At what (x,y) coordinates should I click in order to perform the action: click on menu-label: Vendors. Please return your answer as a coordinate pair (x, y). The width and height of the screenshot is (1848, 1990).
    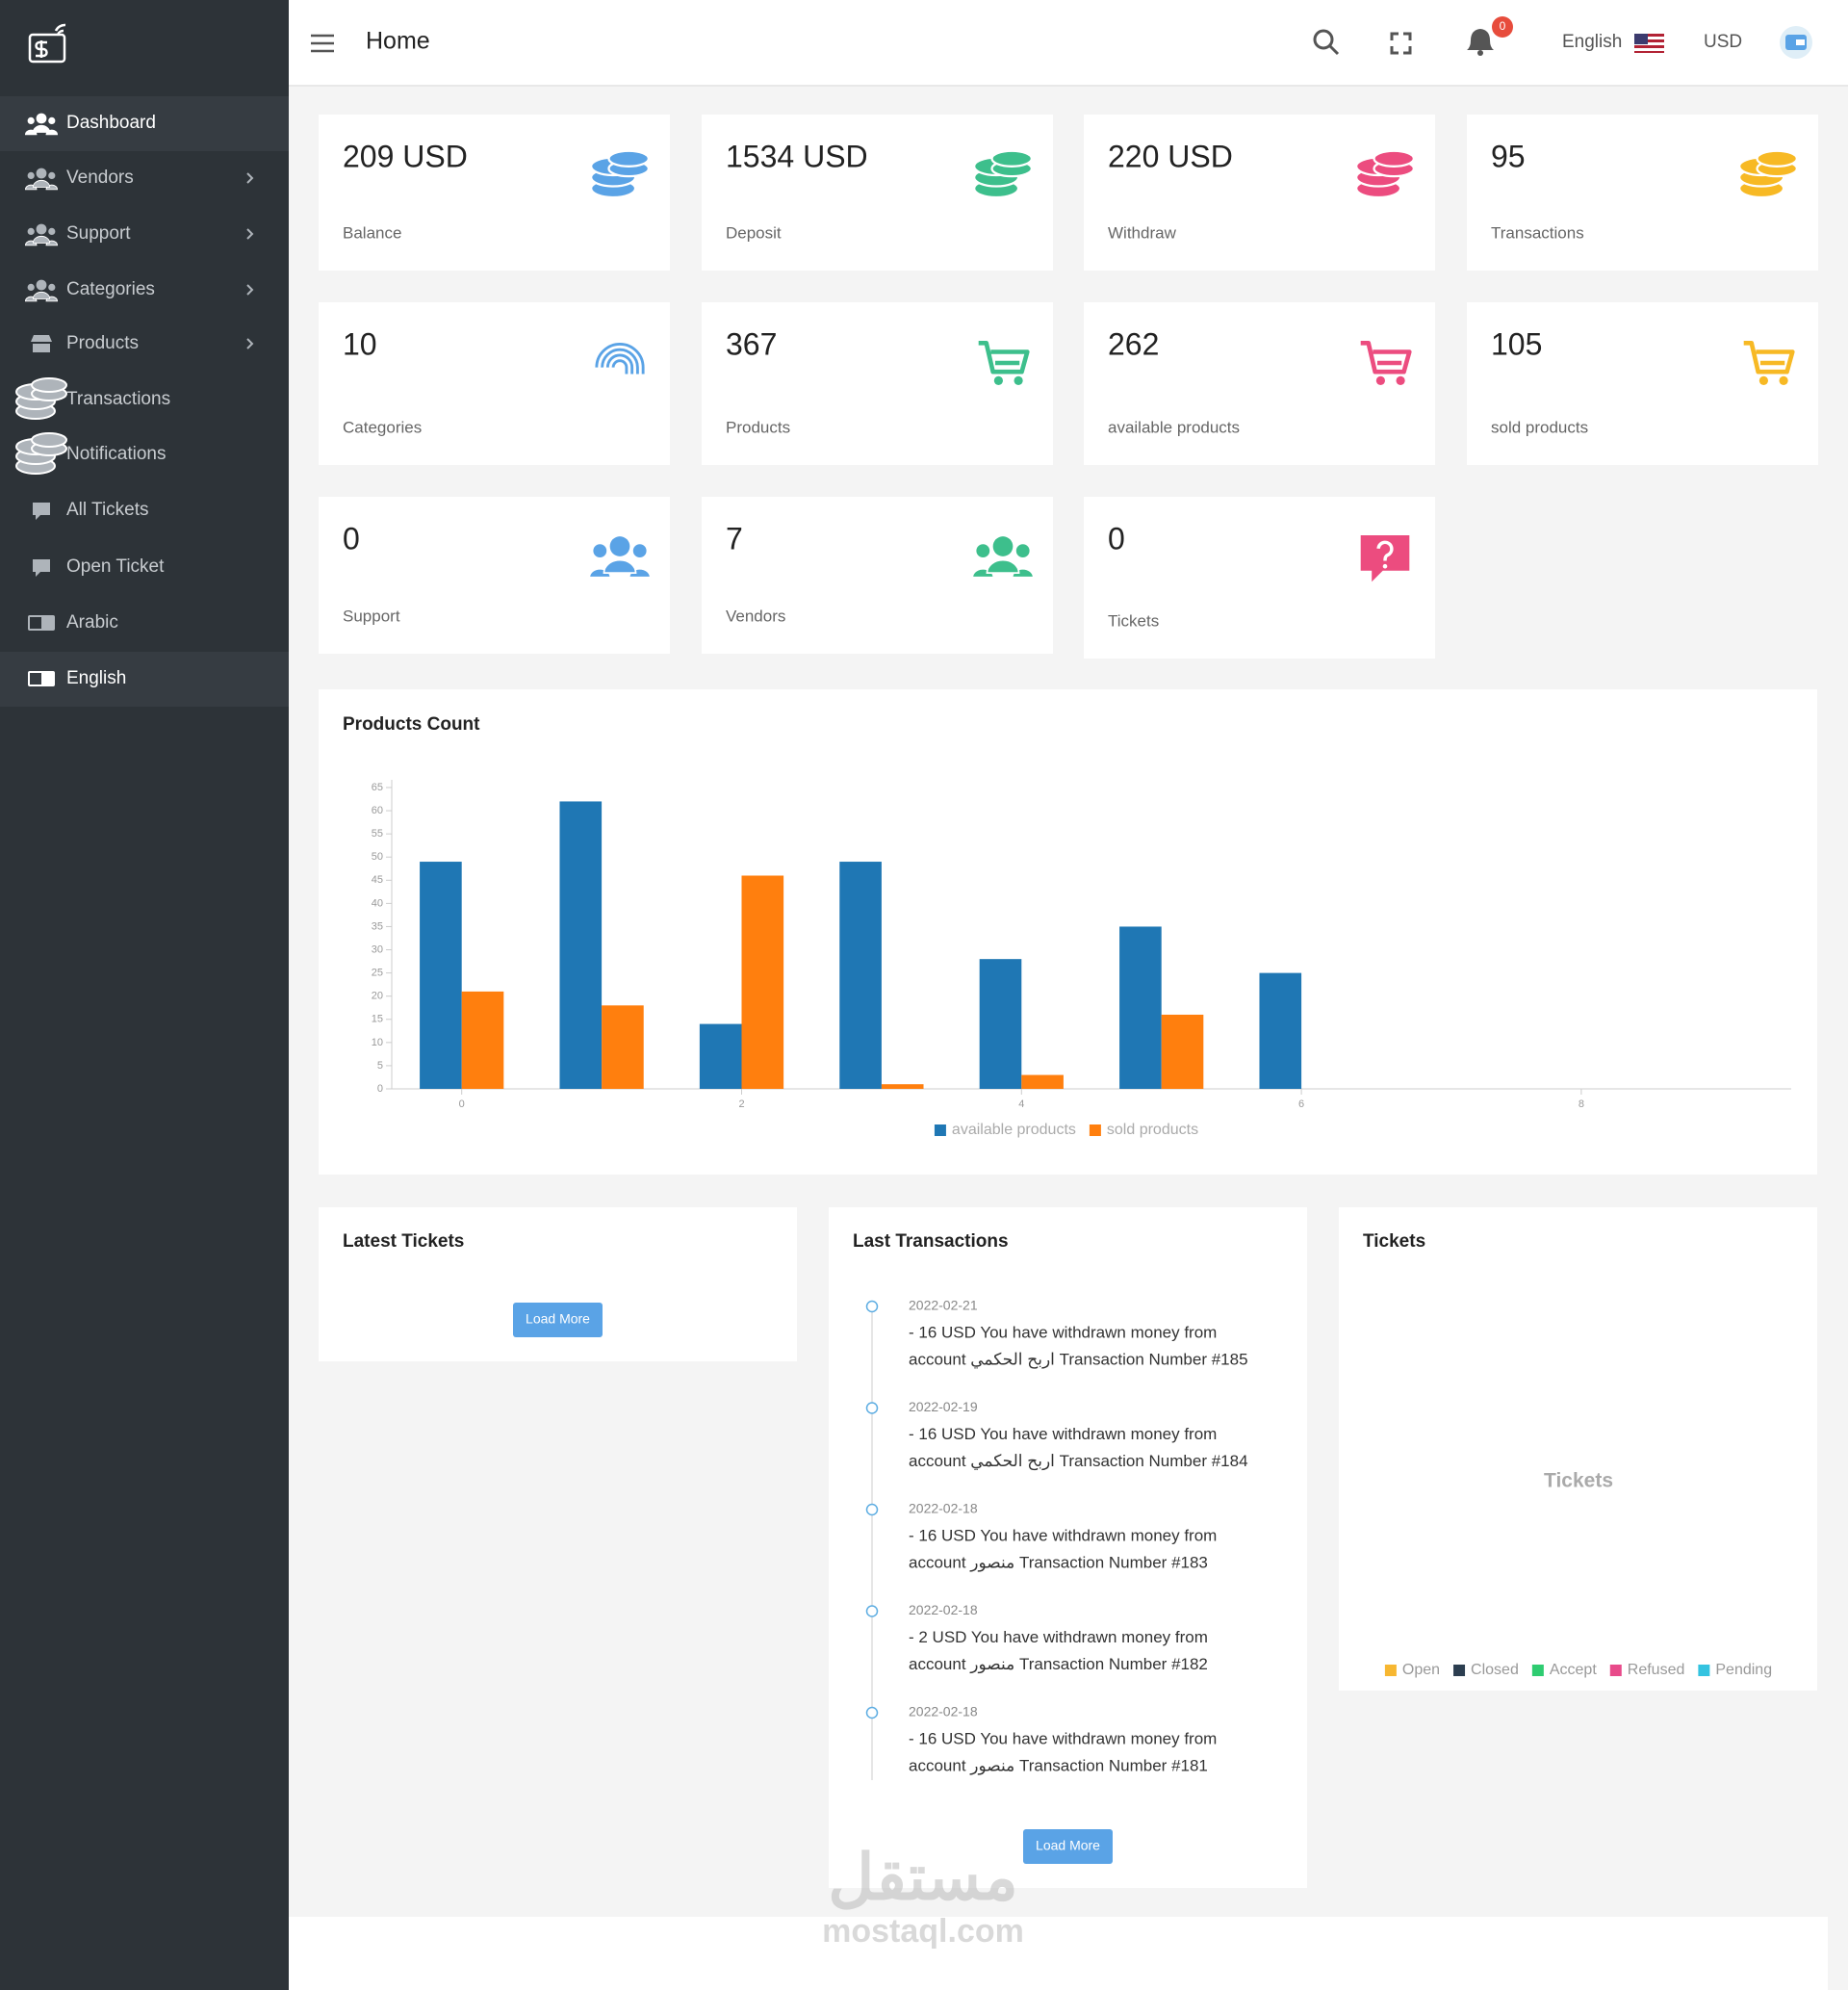
    Looking at the image, I should click on (100, 178).